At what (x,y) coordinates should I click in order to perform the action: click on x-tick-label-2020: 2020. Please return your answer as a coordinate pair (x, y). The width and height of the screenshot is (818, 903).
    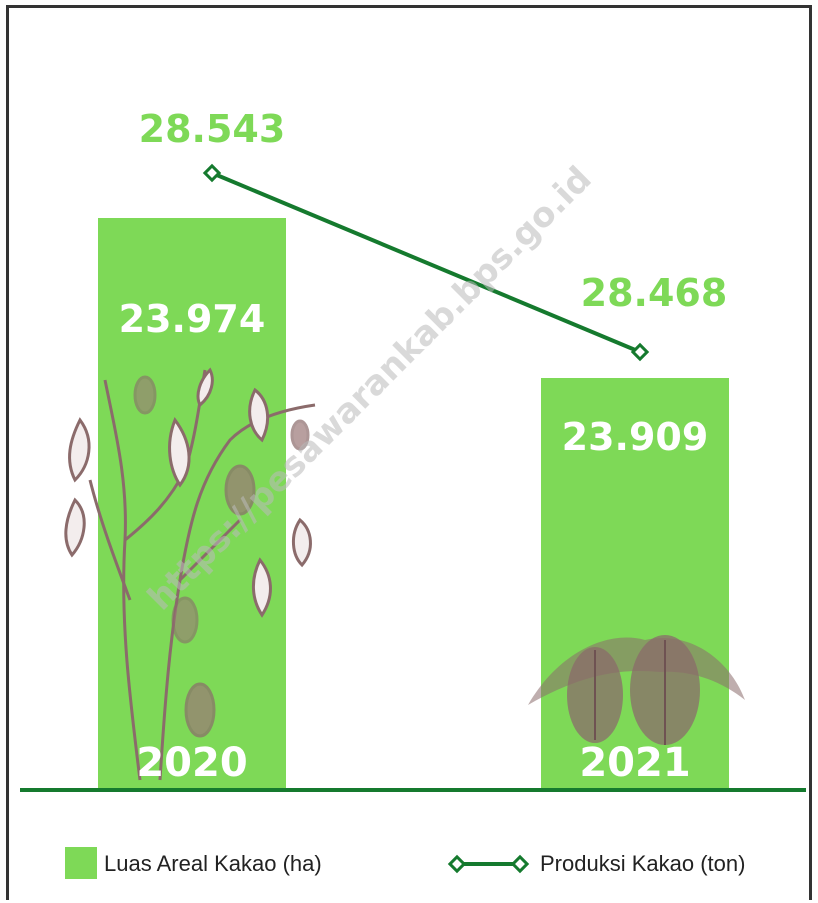
    Looking at the image, I should click on (191, 763).